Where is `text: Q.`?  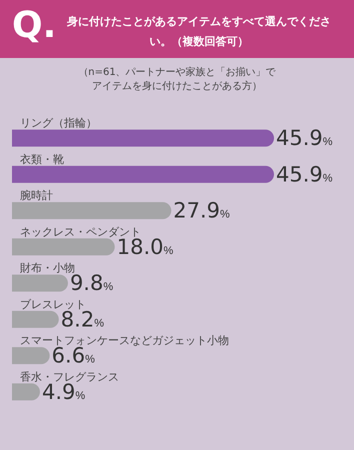 text: Q. is located at coordinates (34, 25).